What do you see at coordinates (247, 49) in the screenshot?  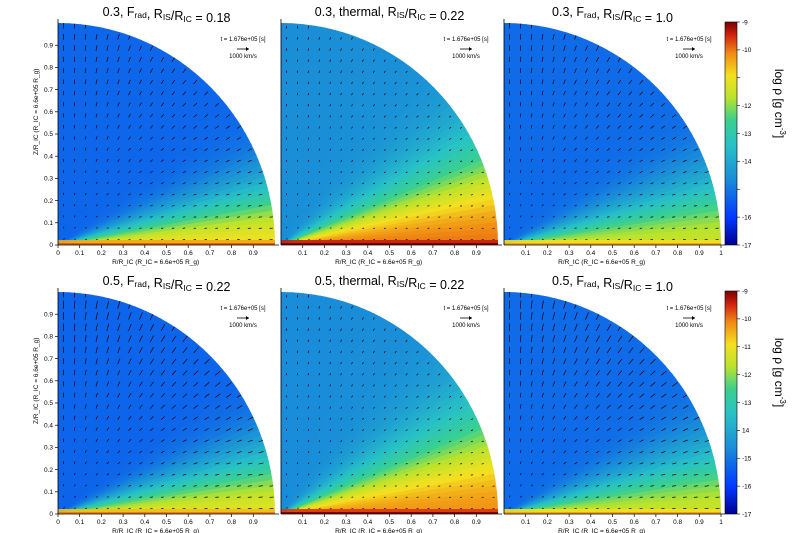 I see `scale-arrow-head` at bounding box center [247, 49].